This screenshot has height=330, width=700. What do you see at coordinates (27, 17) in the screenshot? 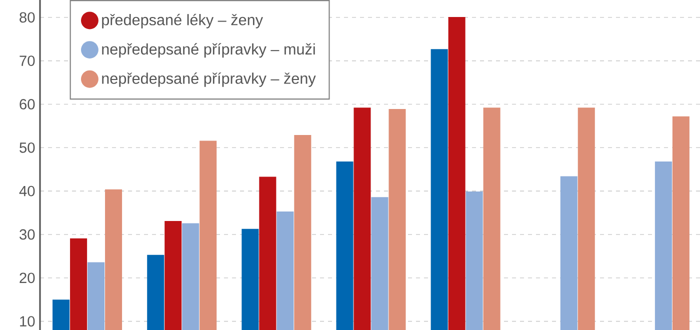
I see `y-tick-label: 80` at bounding box center [27, 17].